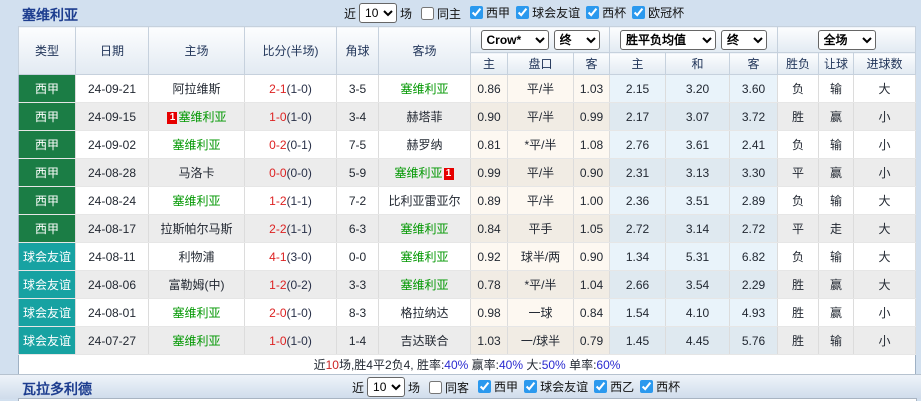 The width and height of the screenshot is (921, 401). I want to click on avg-odds-select: 胜平负均值, so click(668, 39).